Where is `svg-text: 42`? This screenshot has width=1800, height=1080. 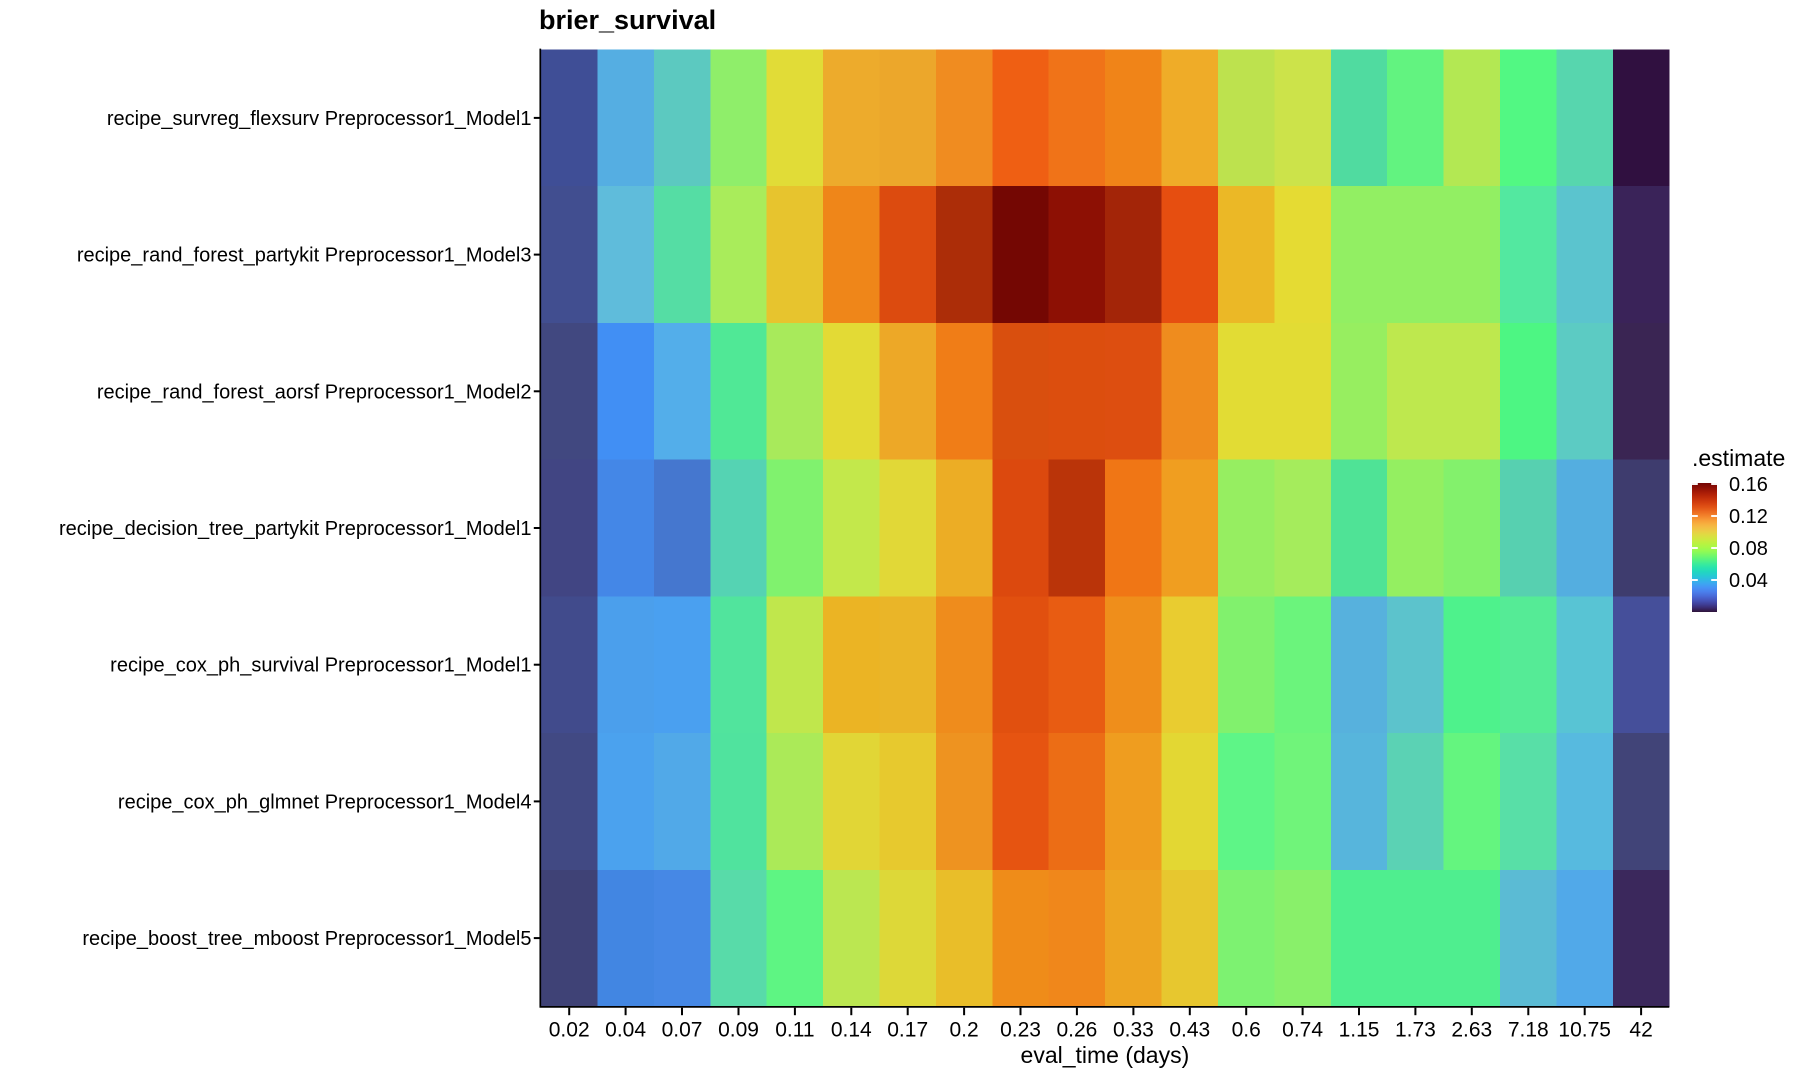
svg-text: 42 is located at coordinates (1640, 1030).